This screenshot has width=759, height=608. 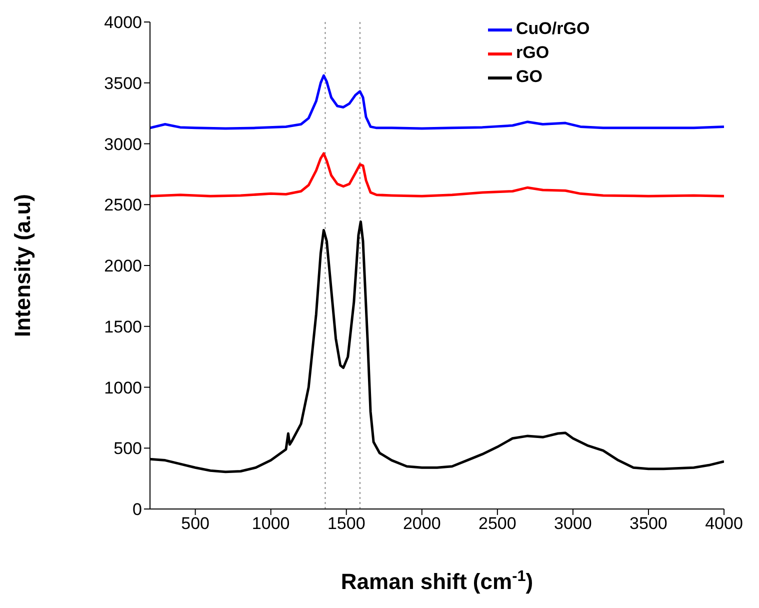 I want to click on x-tick-label: 2500, so click(x=497, y=524).